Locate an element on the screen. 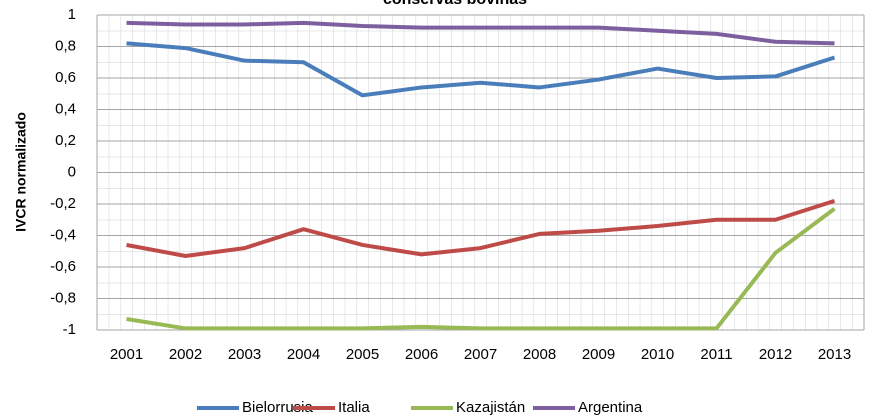  legend-label: Bielorrusia is located at coordinates (278, 407).